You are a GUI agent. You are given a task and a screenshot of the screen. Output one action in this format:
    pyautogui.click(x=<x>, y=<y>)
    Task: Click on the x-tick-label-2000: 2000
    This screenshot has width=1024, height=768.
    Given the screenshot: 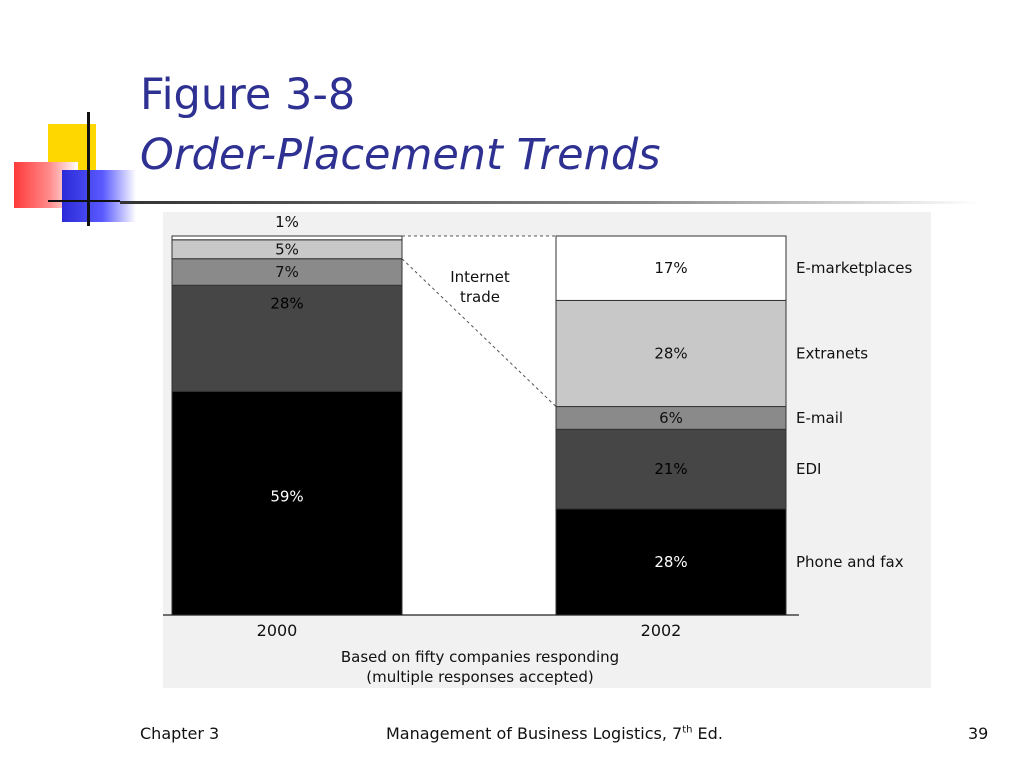 What is the action you would take?
    pyautogui.click(x=277, y=630)
    